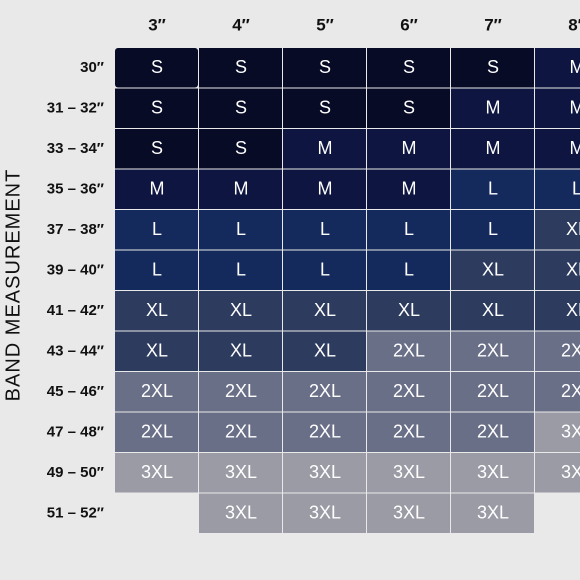 Image resolution: width=580 pixels, height=580 pixels. I want to click on column-header: 5″, so click(325, 24).